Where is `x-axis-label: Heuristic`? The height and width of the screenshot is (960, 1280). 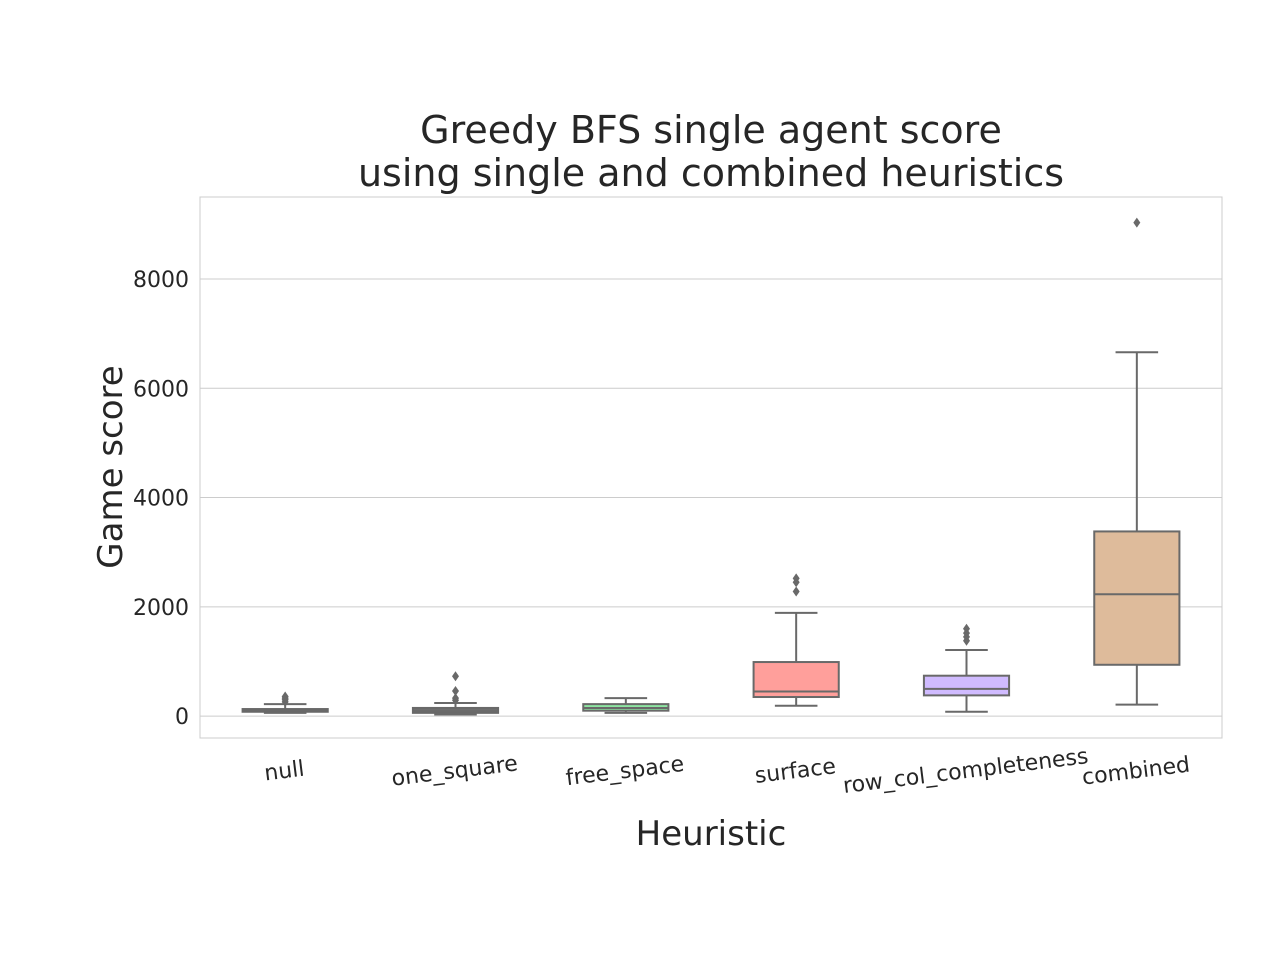 x-axis-label: Heuristic is located at coordinates (711, 834).